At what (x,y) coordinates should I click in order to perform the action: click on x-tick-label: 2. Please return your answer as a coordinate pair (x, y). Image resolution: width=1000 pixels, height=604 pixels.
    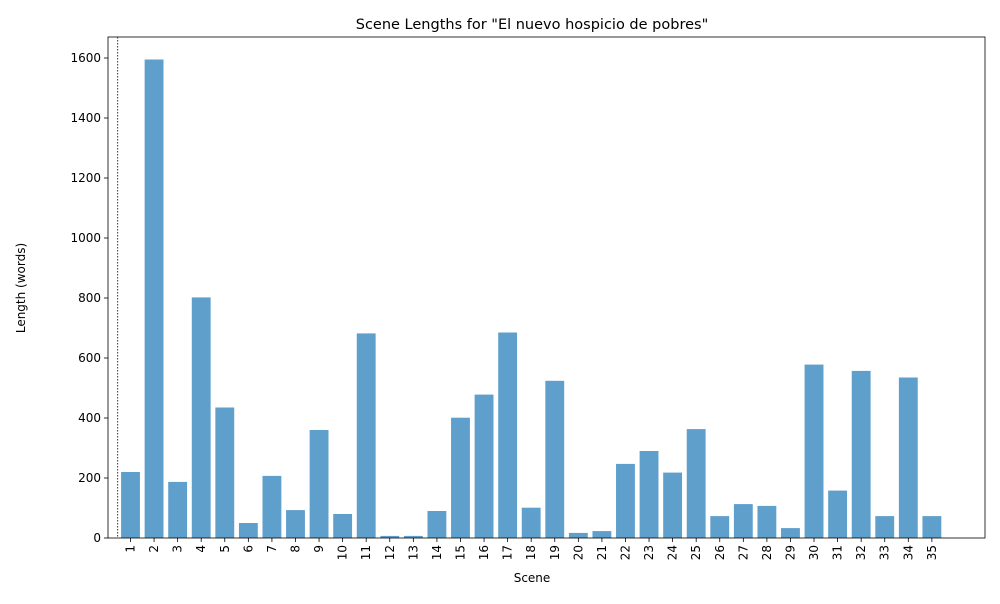
    Looking at the image, I should click on (154, 549).